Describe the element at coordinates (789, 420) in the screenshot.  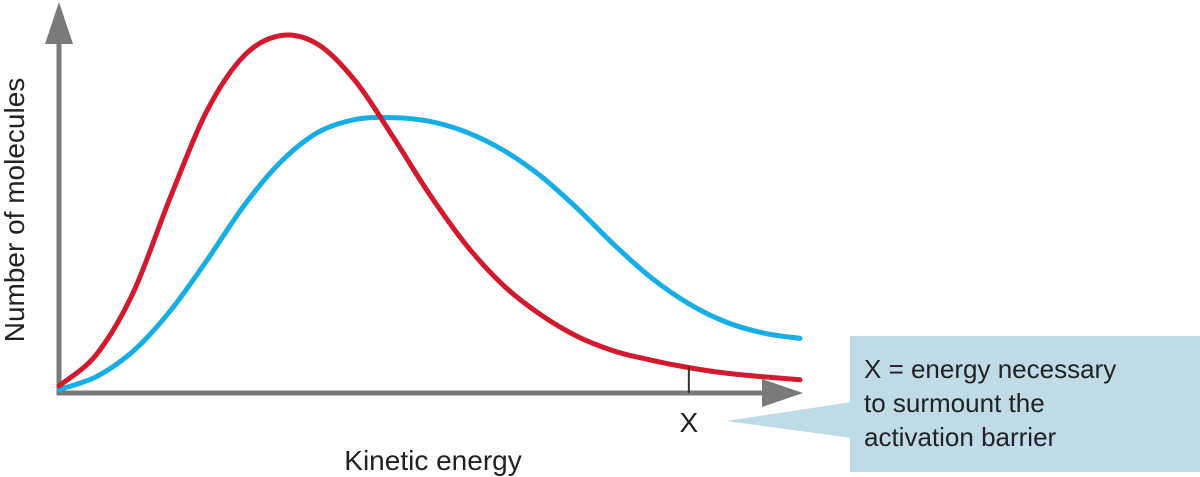
I see `callout-pointer` at that location.